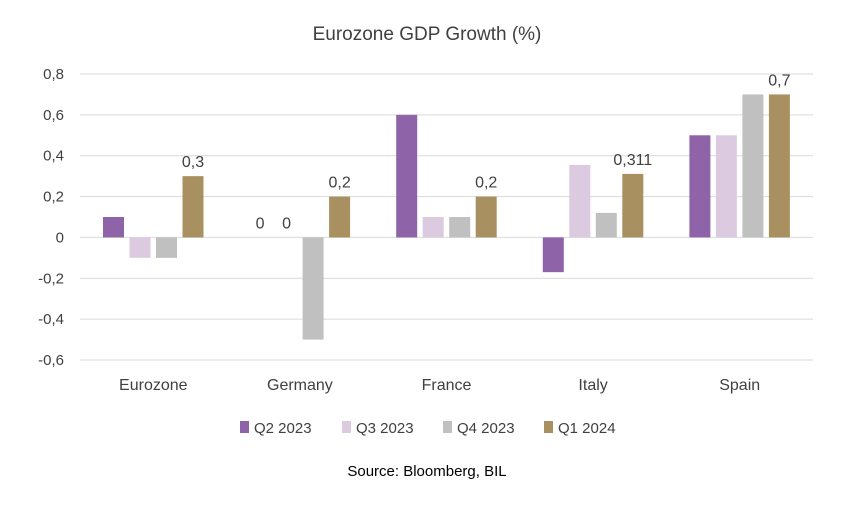  What do you see at coordinates (632, 160) in the screenshot?
I see `data-label: 0,311` at bounding box center [632, 160].